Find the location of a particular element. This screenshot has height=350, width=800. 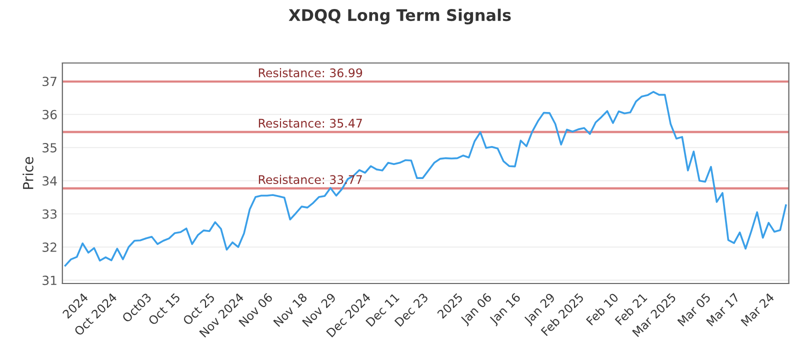

y-axis-title: Price is located at coordinates (28, 173).